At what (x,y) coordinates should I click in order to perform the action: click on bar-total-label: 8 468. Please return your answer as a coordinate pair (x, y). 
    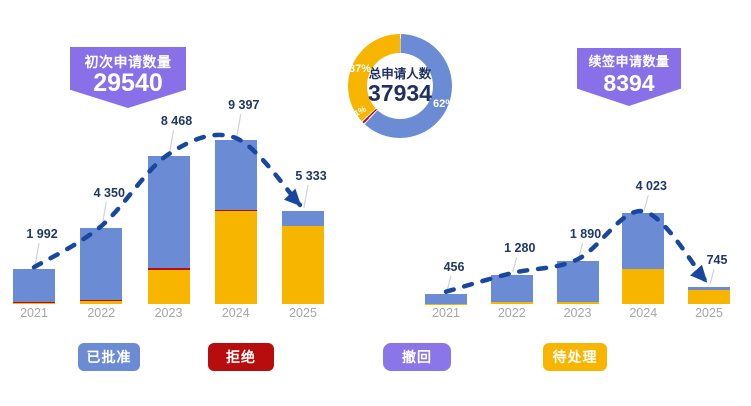
    Looking at the image, I should click on (176, 121).